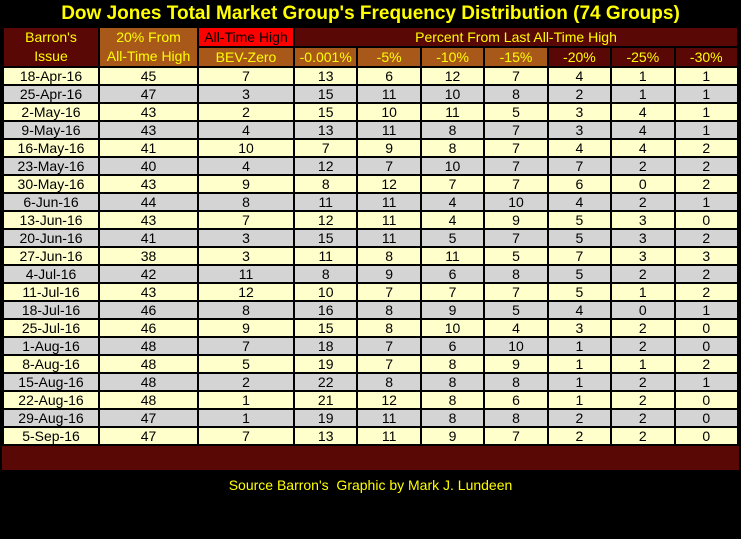 This screenshot has height=539, width=741. Describe the element at coordinates (51, 94) in the screenshot. I see `date-cell: 25-Apr-16` at that location.